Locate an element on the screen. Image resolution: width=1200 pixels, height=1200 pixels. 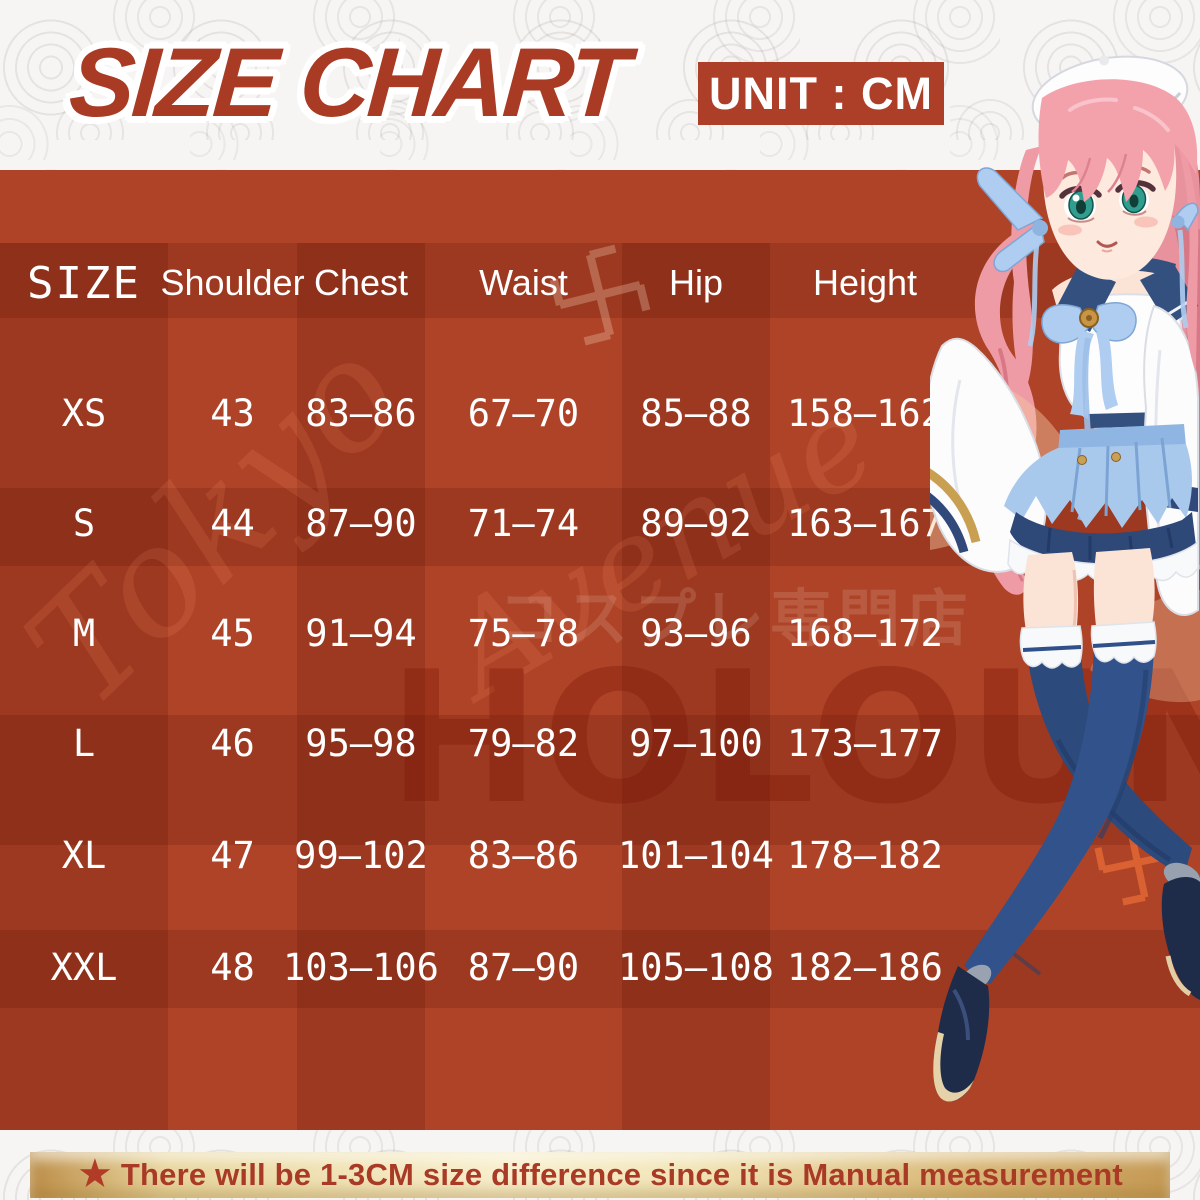
value-shoulder: 48 is located at coordinates (232, 967).